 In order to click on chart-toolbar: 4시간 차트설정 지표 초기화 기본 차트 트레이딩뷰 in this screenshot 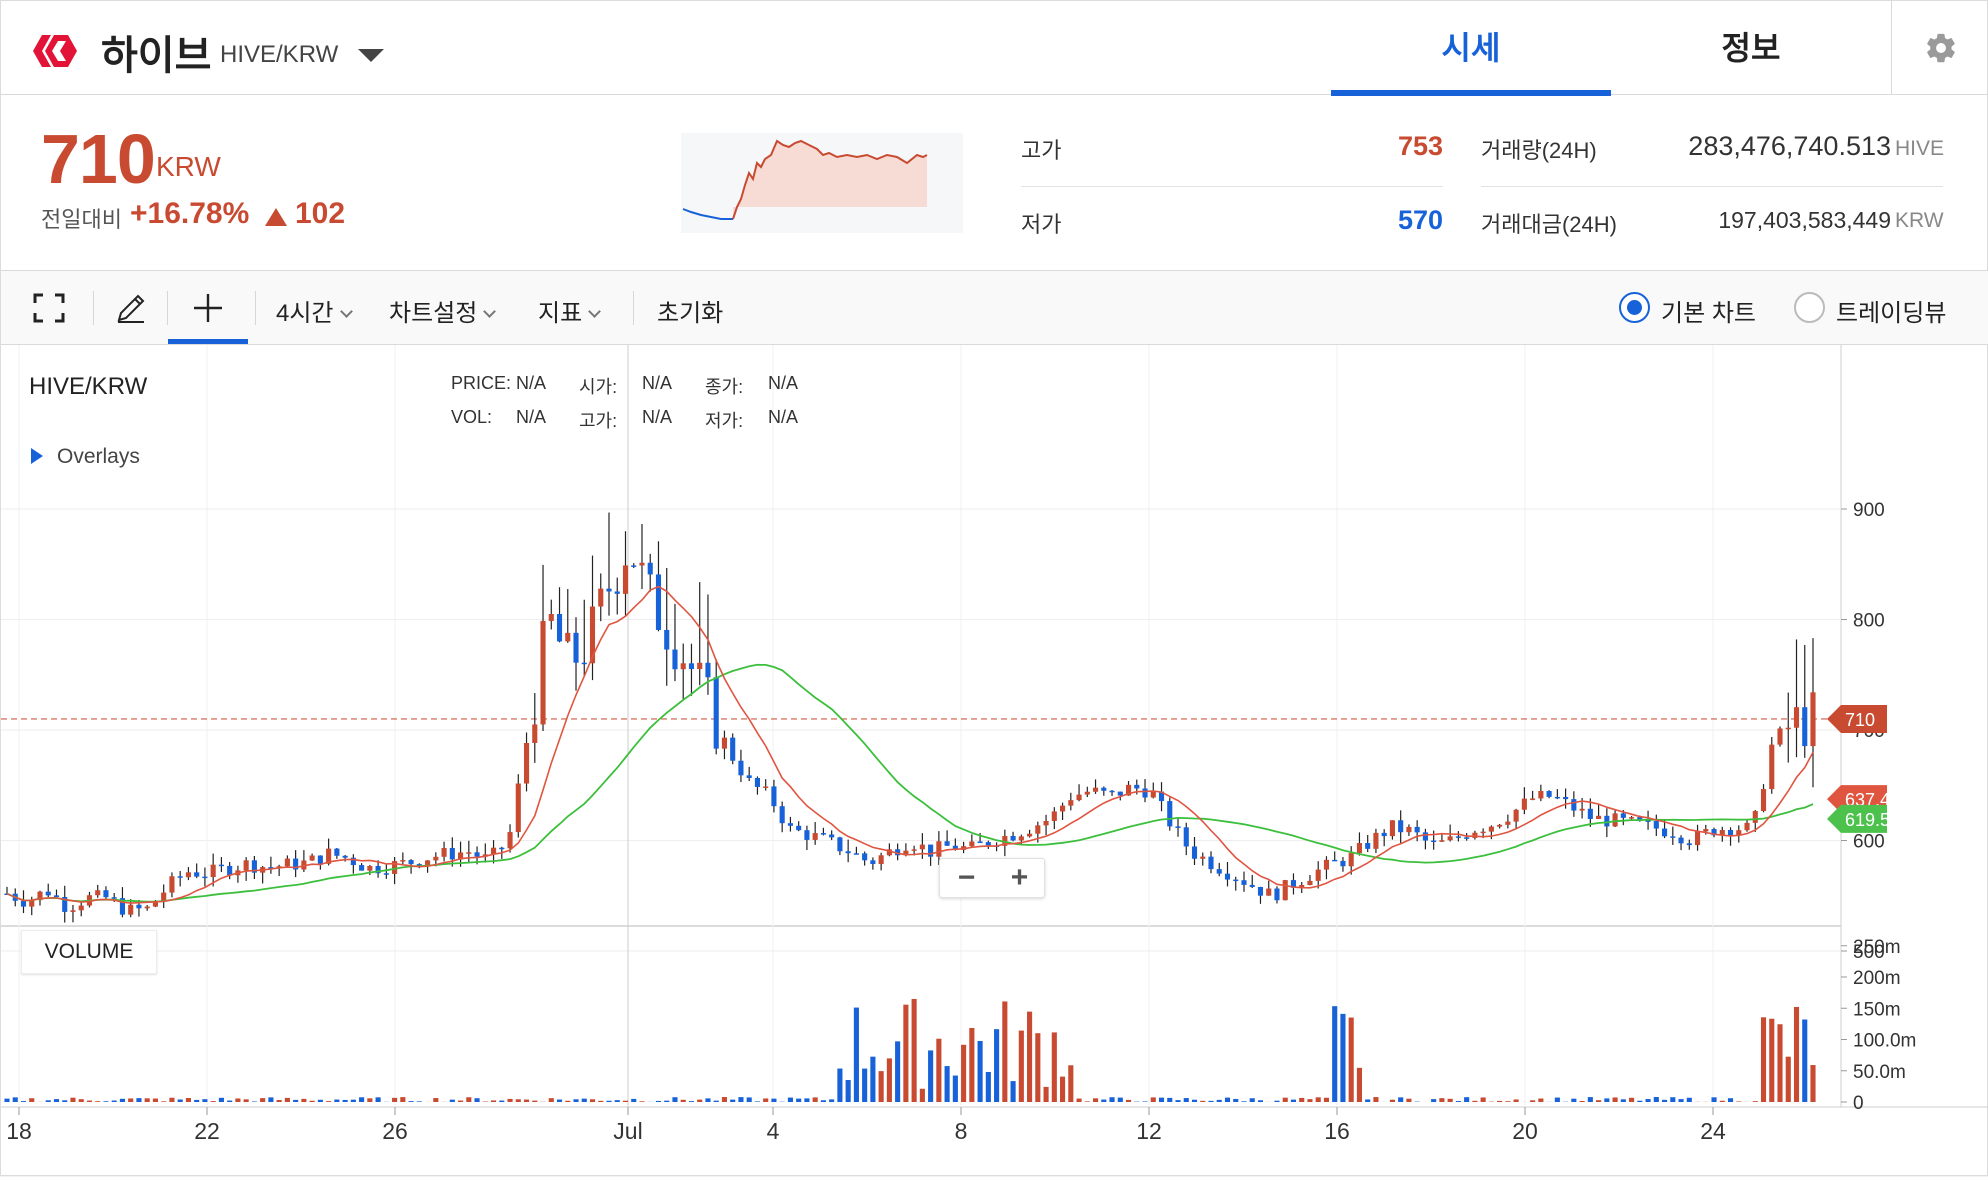, I will do `click(994, 308)`.